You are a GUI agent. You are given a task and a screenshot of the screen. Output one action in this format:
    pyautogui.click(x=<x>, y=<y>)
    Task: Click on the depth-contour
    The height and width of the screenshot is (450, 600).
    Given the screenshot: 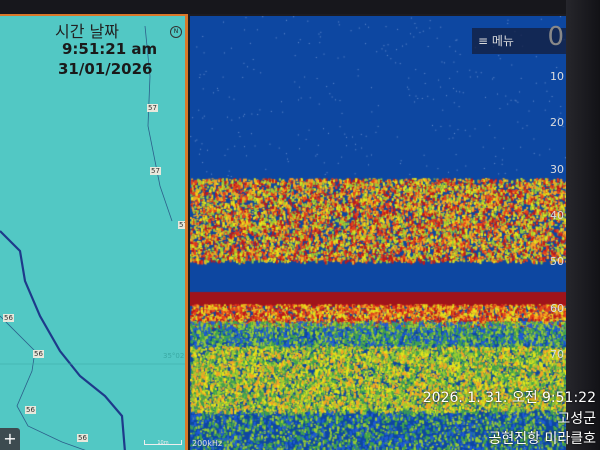 What is the action you would take?
    pyautogui.click(x=158, y=123)
    